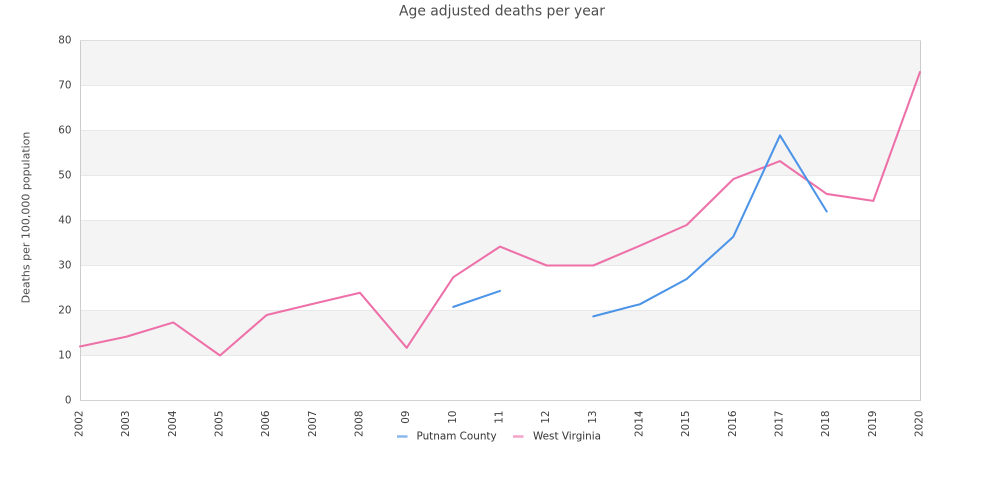  Describe the element at coordinates (220, 424) in the screenshot. I see `svg-text: 2005` at that location.